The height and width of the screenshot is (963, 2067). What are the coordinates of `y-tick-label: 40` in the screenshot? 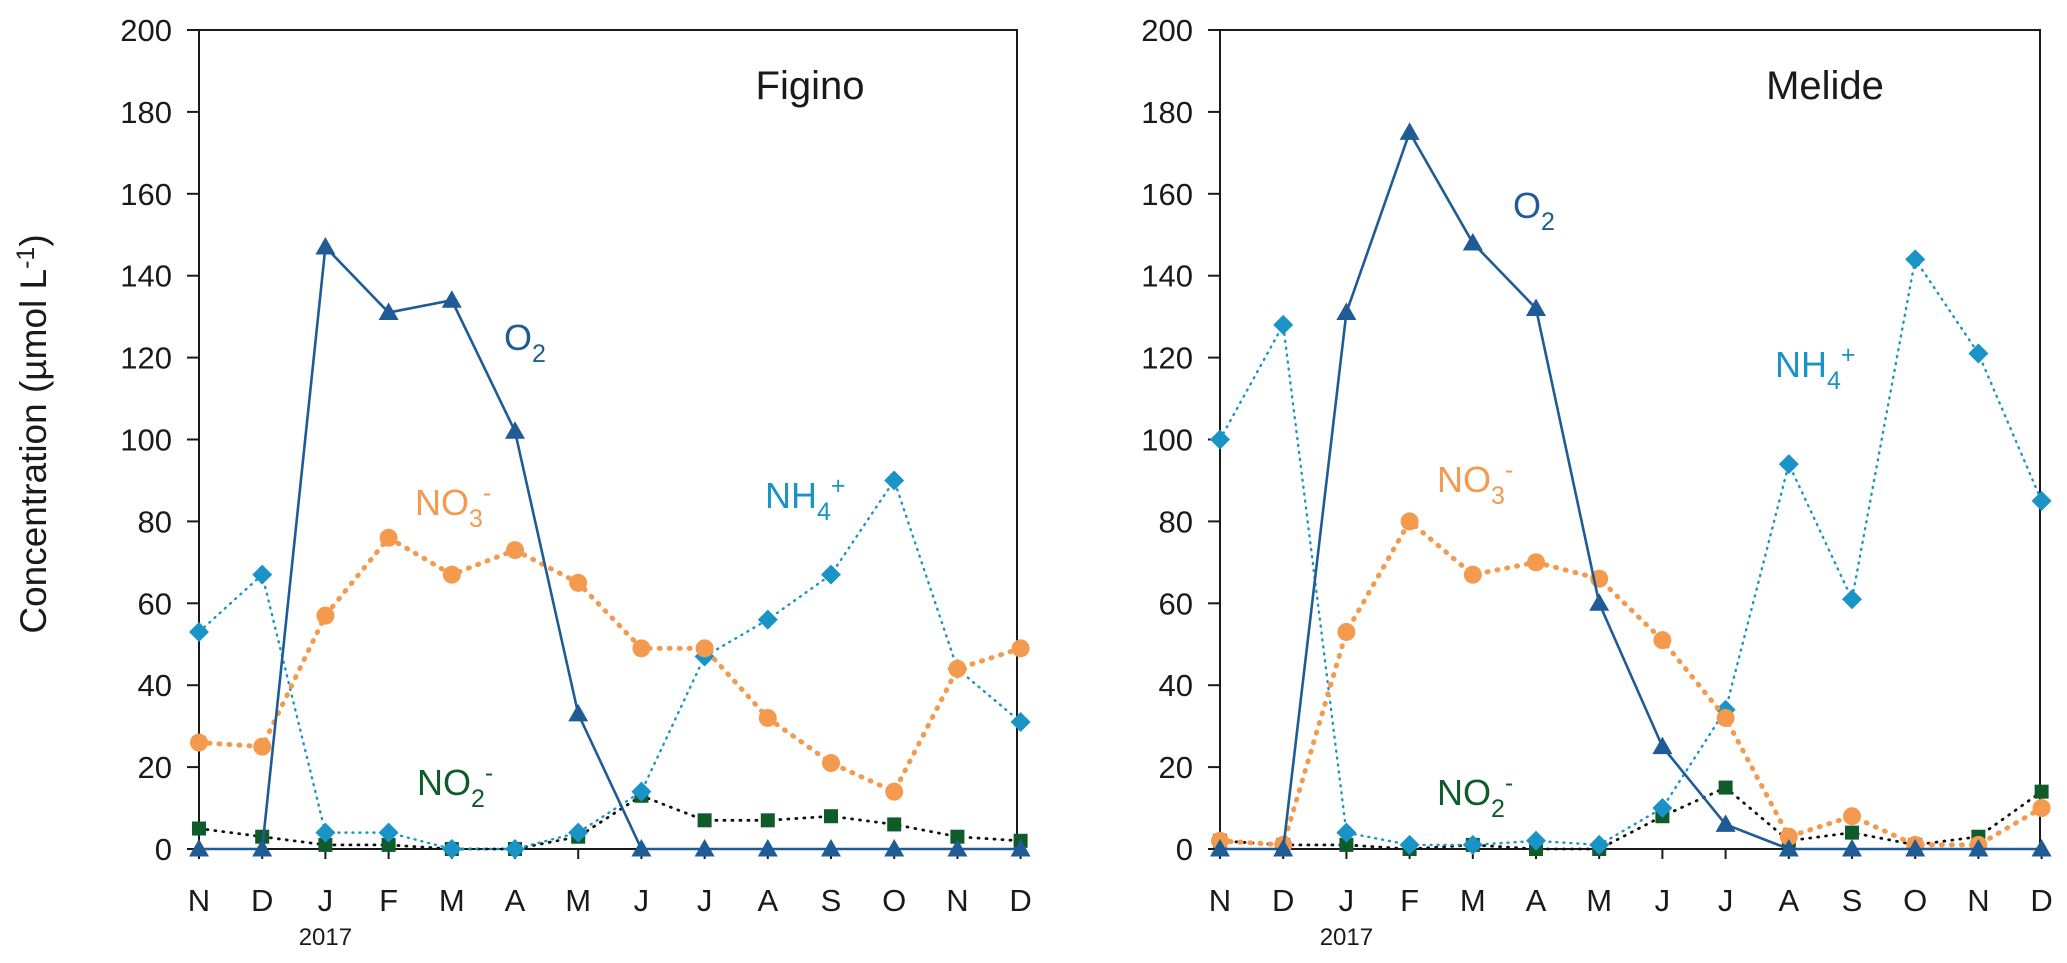 It's located at (155, 685).